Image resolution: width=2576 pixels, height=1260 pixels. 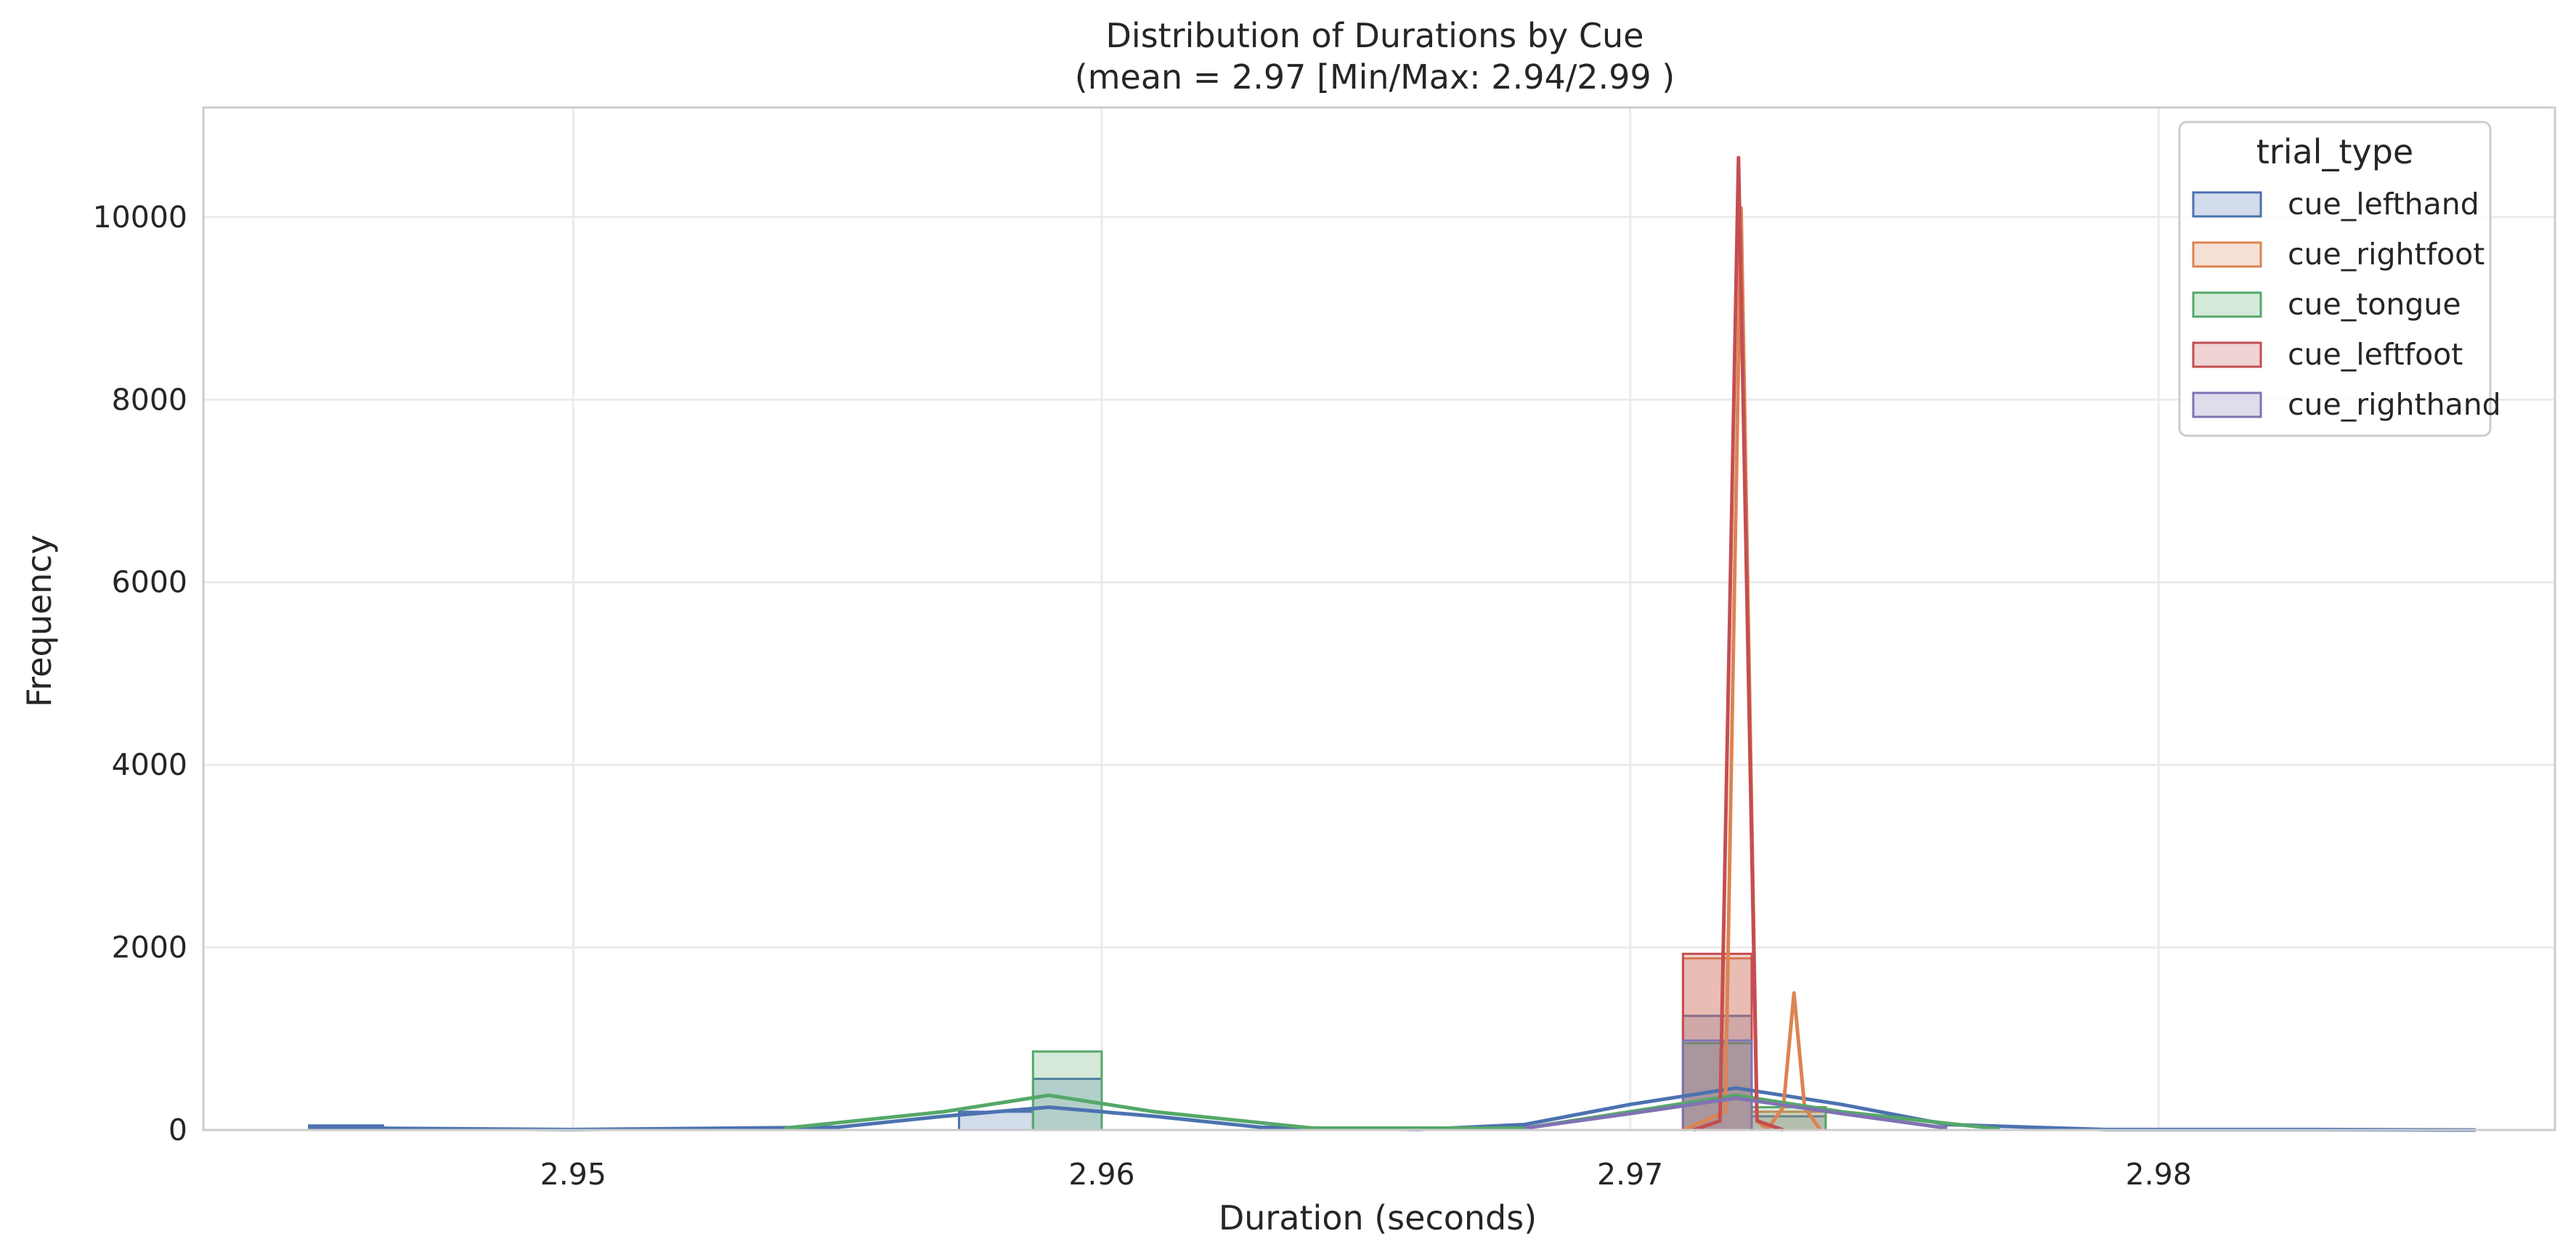 What do you see at coordinates (1378, 1217) in the screenshot?
I see `x-axis-label: Duration (seconds)` at bounding box center [1378, 1217].